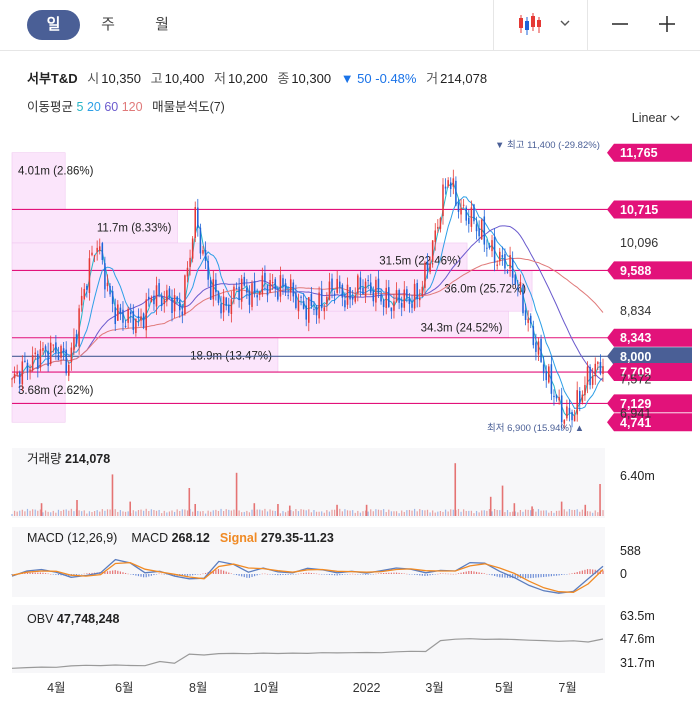  I want to click on x-axis-tick: 2022, so click(367, 688).